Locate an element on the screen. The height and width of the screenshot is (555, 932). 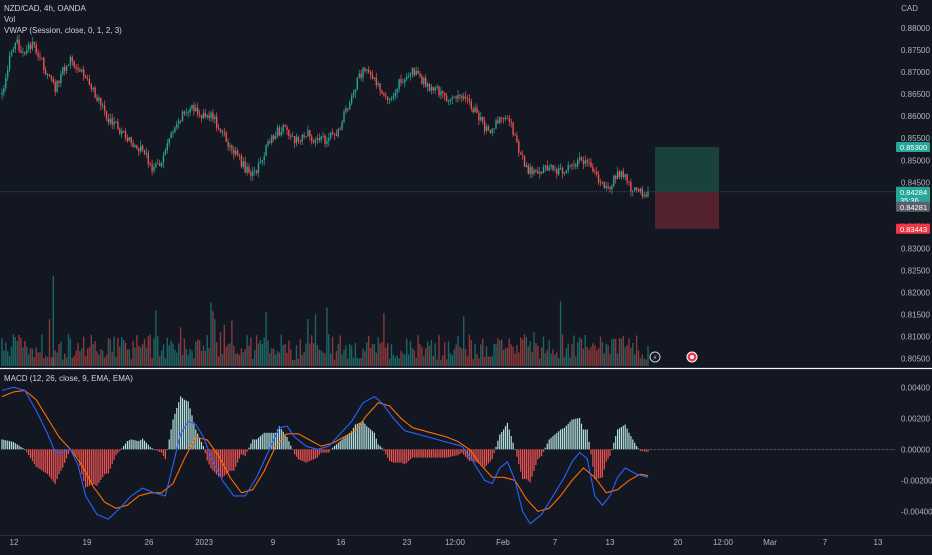
flash-event-marker: ⚡ is located at coordinates (655, 357).